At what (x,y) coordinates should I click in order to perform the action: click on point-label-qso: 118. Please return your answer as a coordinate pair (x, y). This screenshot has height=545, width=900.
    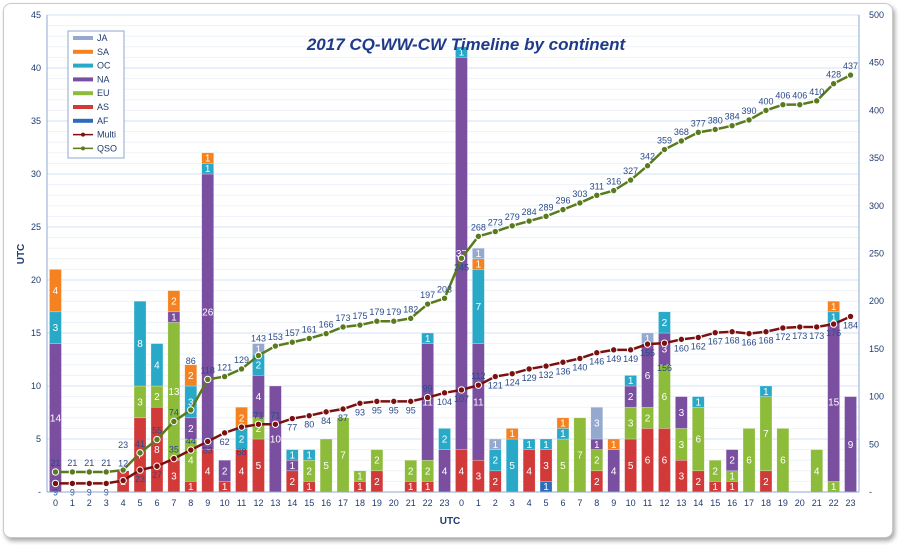
    Looking at the image, I should click on (208, 370).